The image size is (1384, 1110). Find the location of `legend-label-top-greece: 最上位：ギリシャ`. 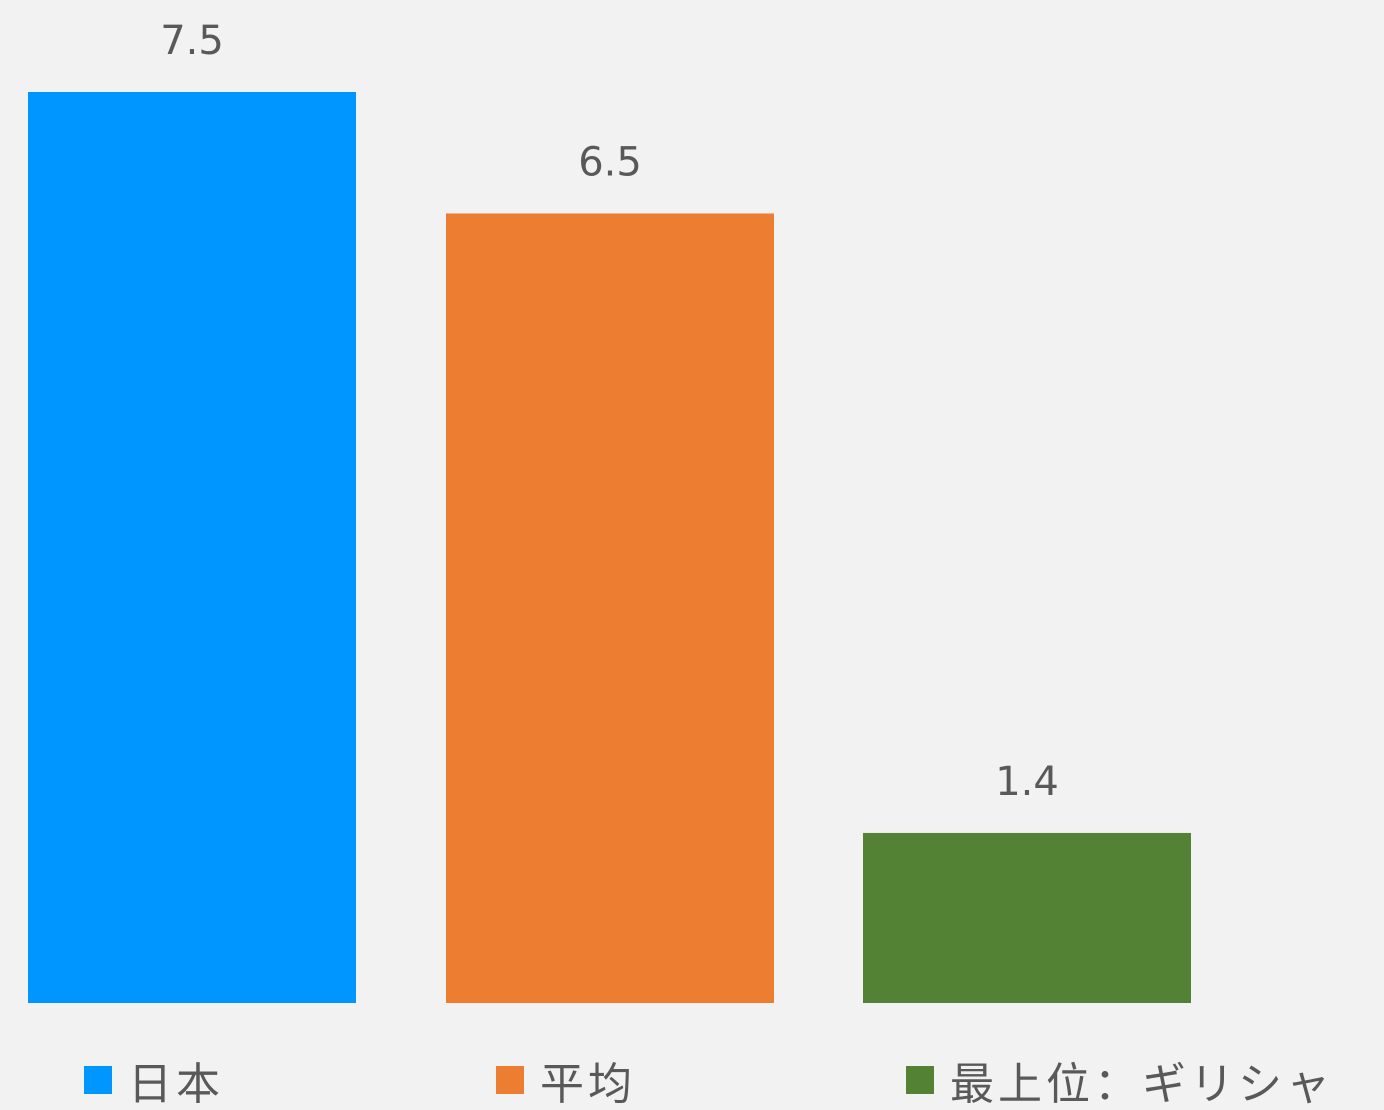

legend-label-top-greece: 最上位：ギリシャ is located at coordinates (1142, 1084).